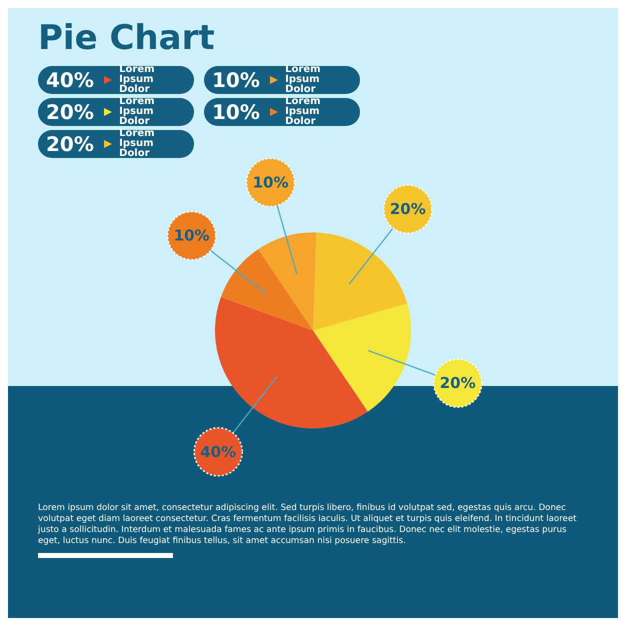  Describe the element at coordinates (308, 525) in the screenshot. I see `text: Lorem ipsum dolor sit amet, consectetur adipiscing elit. Sed turpis libero, finibus id volutpat sed, egestas quis arcu. Donec volutpat eget diam laoreet consectetur. Cras fermentum facilisis iaculis. Ut aliquet et turpis quis eleifend. In tincidunt laoreet justo a sollicitudin. Interdum et malesuada fames ac ante ipsum primis in faucibus. Donec nec elit molestie, egestas purus eget, luctus nunc. Duis feugiat finibus tellus, sit amet accumsan nisi posuere sagittis.` at that location.